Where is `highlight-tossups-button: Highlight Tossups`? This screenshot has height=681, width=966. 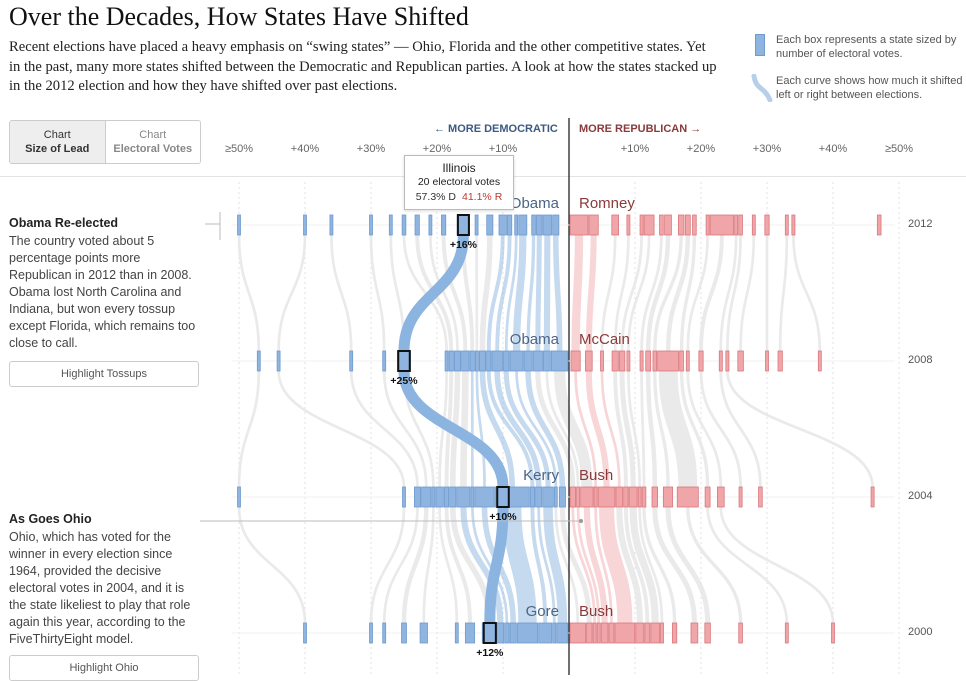 highlight-tossups-button: Highlight Tossups is located at coordinates (104, 374).